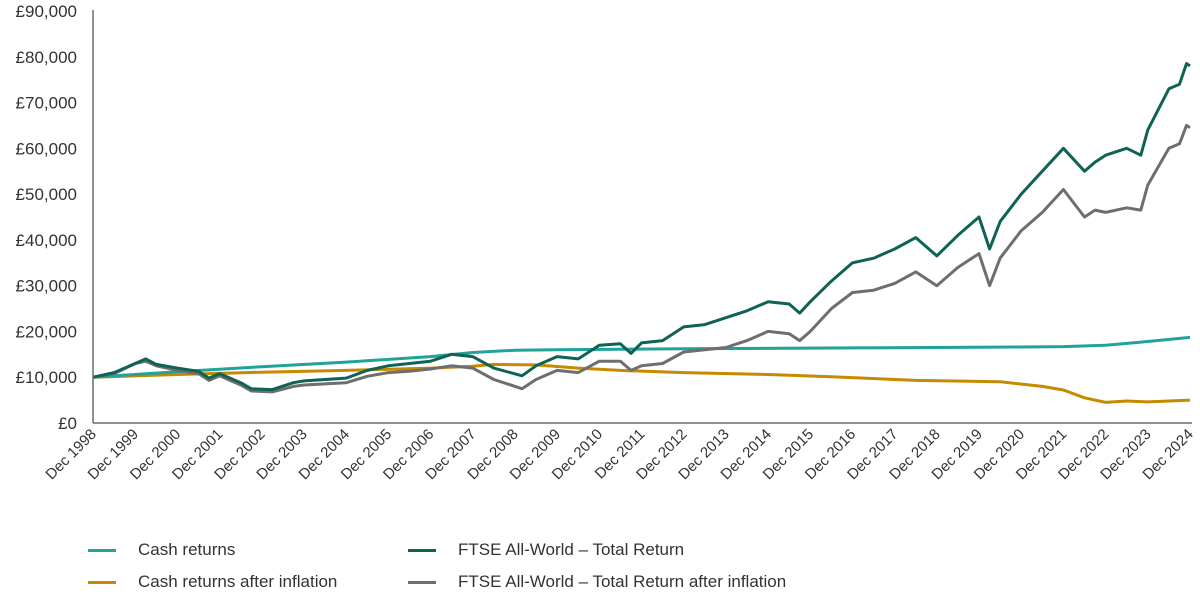 The width and height of the screenshot is (1200, 600). Describe the element at coordinates (187, 549) in the screenshot. I see `legend-label: Cash returns` at that location.